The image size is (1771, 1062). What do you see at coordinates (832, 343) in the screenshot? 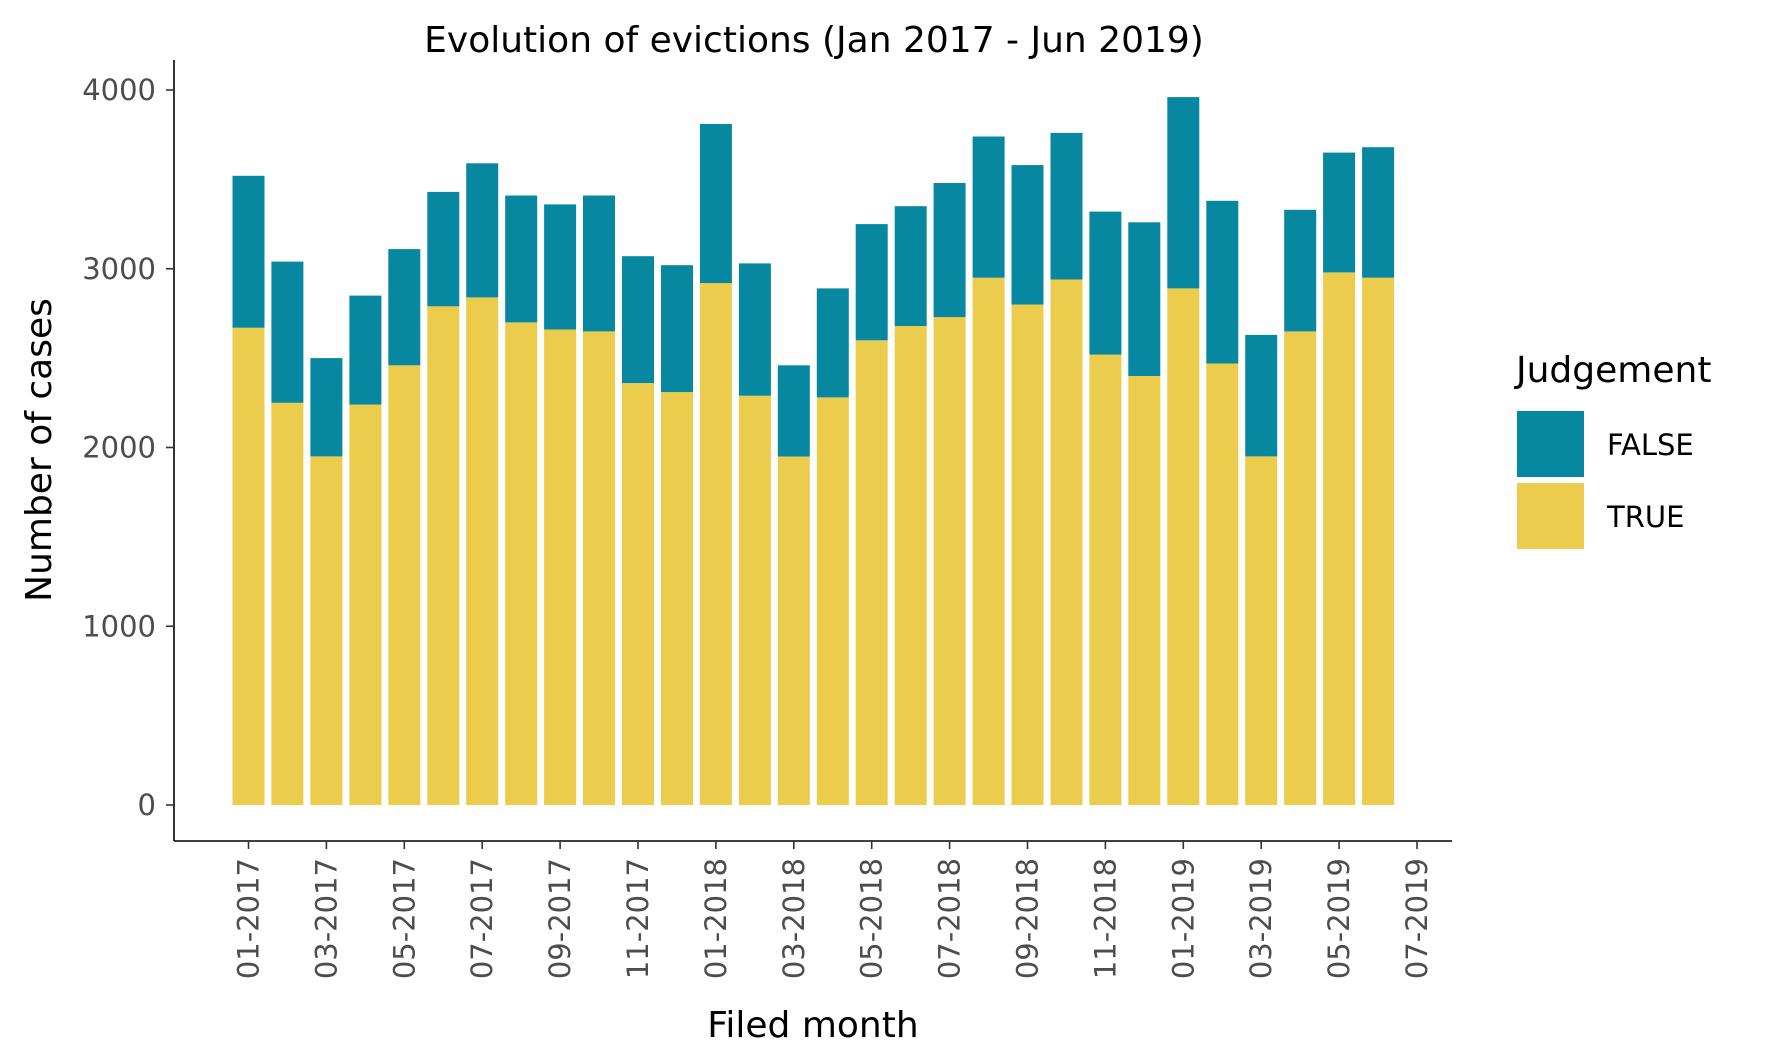
I see `bar-false-04-2018` at bounding box center [832, 343].